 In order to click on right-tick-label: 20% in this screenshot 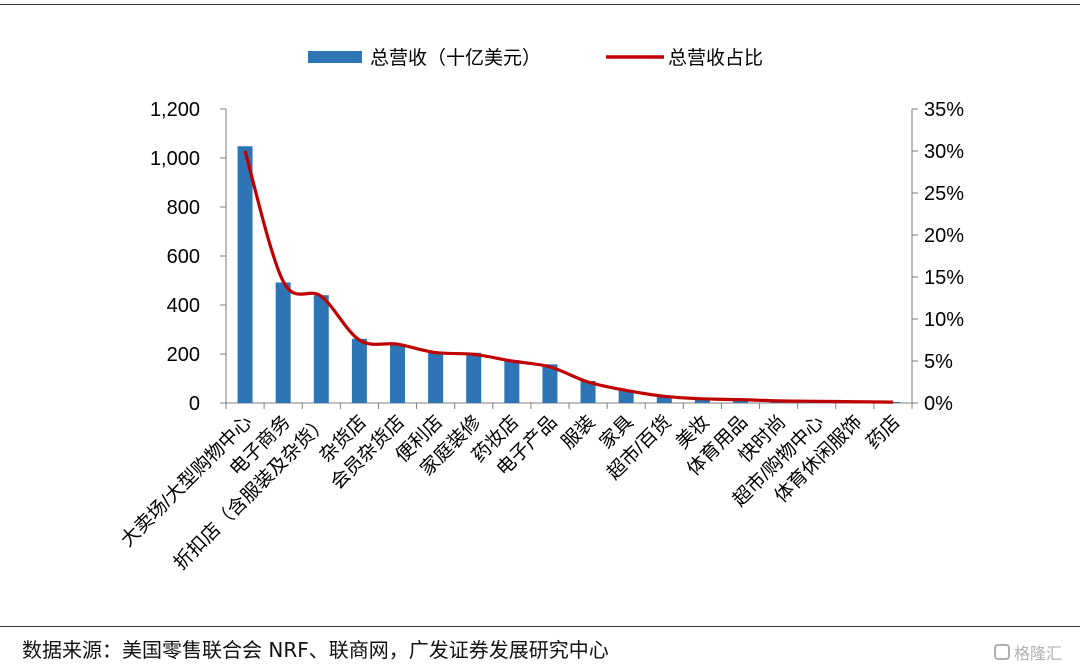, I will do `click(944, 236)`.